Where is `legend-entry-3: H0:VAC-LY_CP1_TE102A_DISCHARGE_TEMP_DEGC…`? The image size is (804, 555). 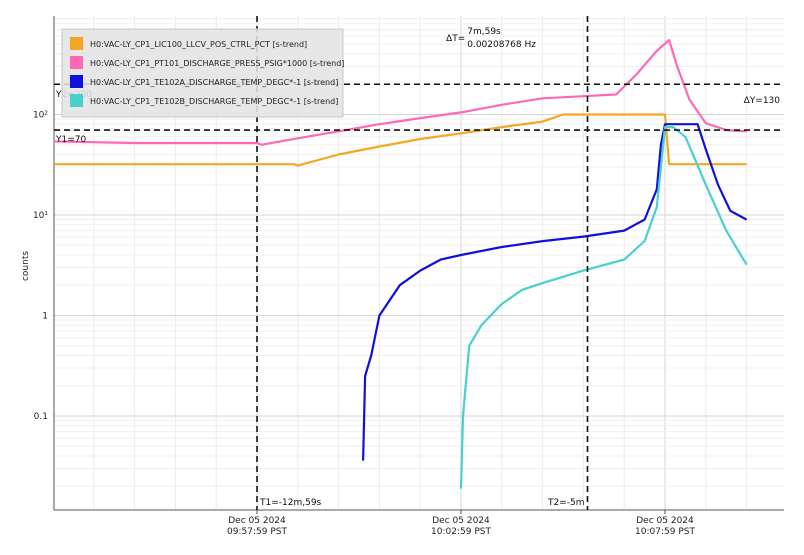 legend-entry-3: H0:VAC-LY_CP1_TE102A_DISCHARGE_TEMP_DEGC… is located at coordinates (214, 82).